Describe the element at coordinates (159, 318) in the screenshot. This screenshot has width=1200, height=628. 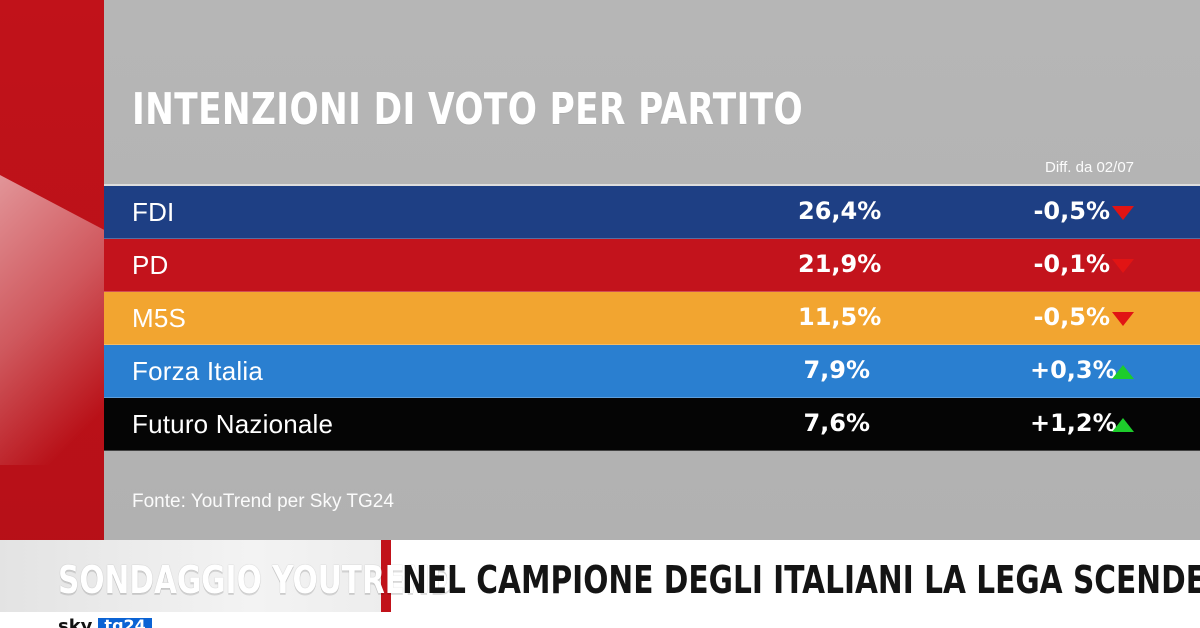
I see `party-name: M5S` at that location.